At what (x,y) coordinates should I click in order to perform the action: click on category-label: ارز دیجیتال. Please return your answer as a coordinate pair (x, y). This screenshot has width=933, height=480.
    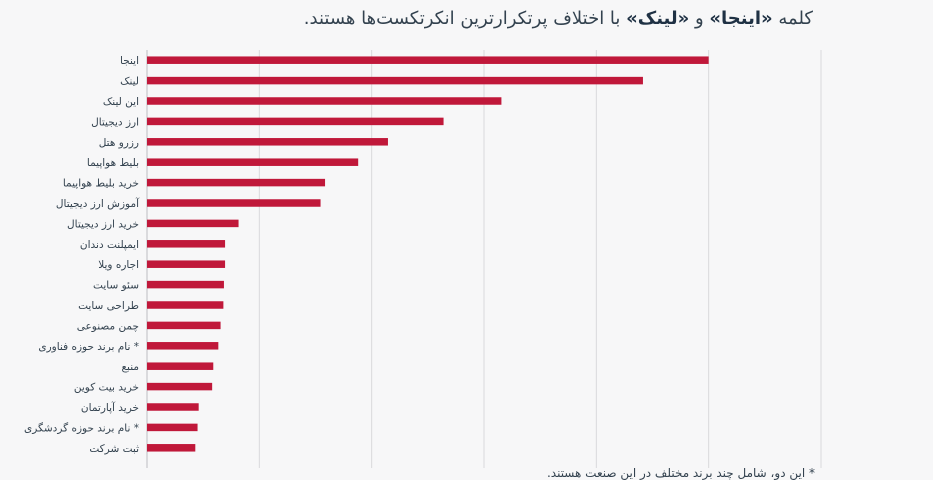
    Looking at the image, I should click on (115, 122).